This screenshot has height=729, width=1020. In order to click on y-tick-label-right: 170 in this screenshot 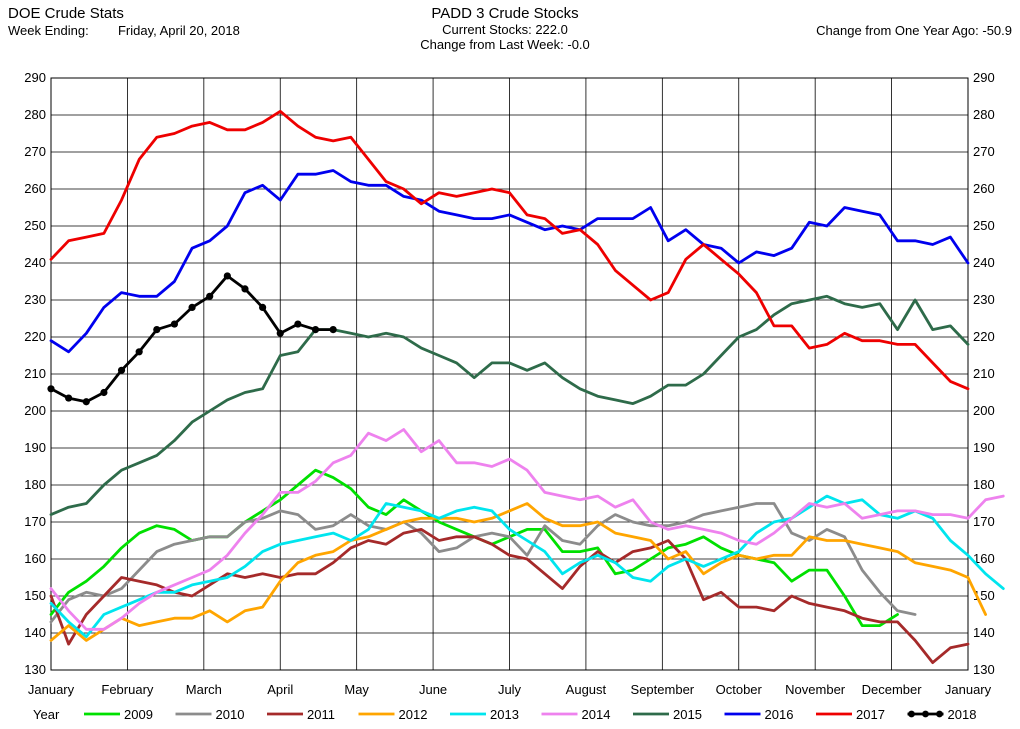, I will do `click(984, 521)`.